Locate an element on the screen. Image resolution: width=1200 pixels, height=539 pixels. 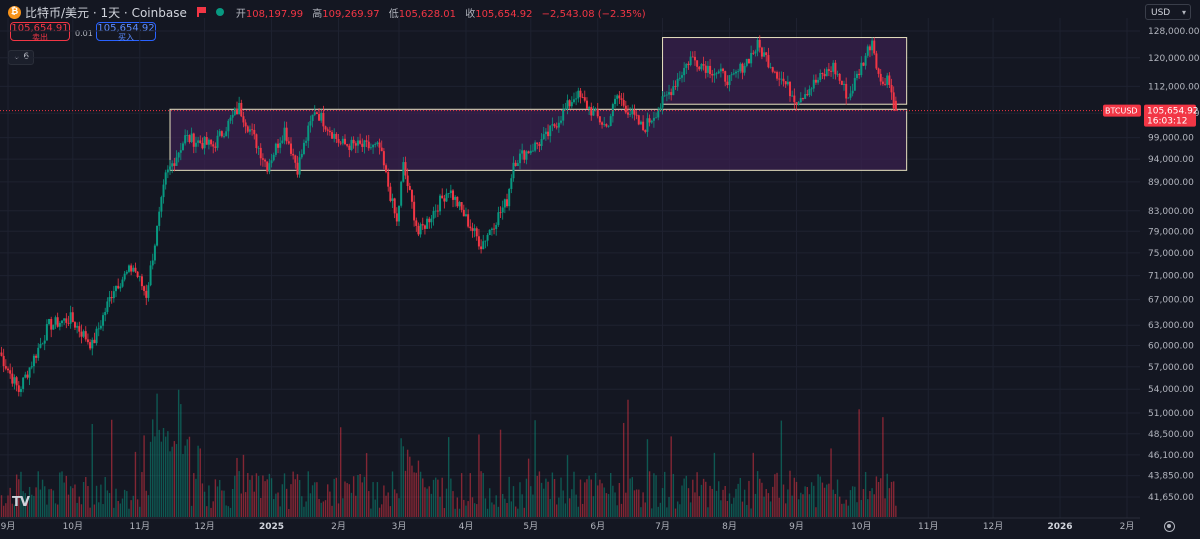
currency-value: USD is located at coordinates (1161, 13).